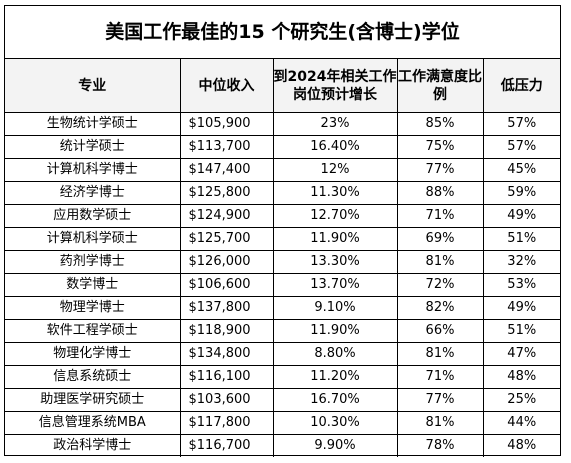 The width and height of the screenshot is (571, 463). I want to click on cell-median-income: $116,100, so click(226, 377).